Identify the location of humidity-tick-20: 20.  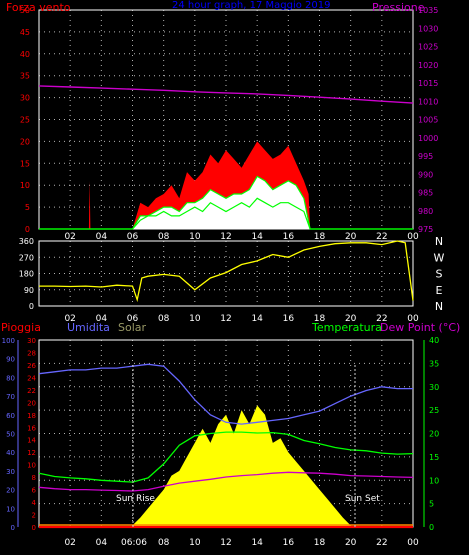
(10, 491).